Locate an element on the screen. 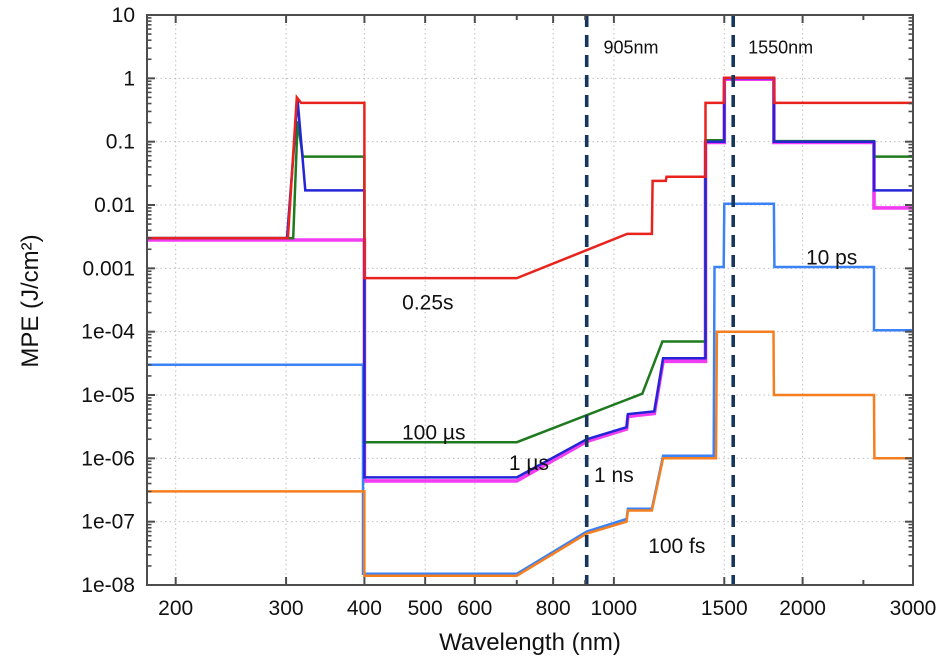 The image size is (944, 657). x-tick-label-1000: 1000 is located at coordinates (614, 608).